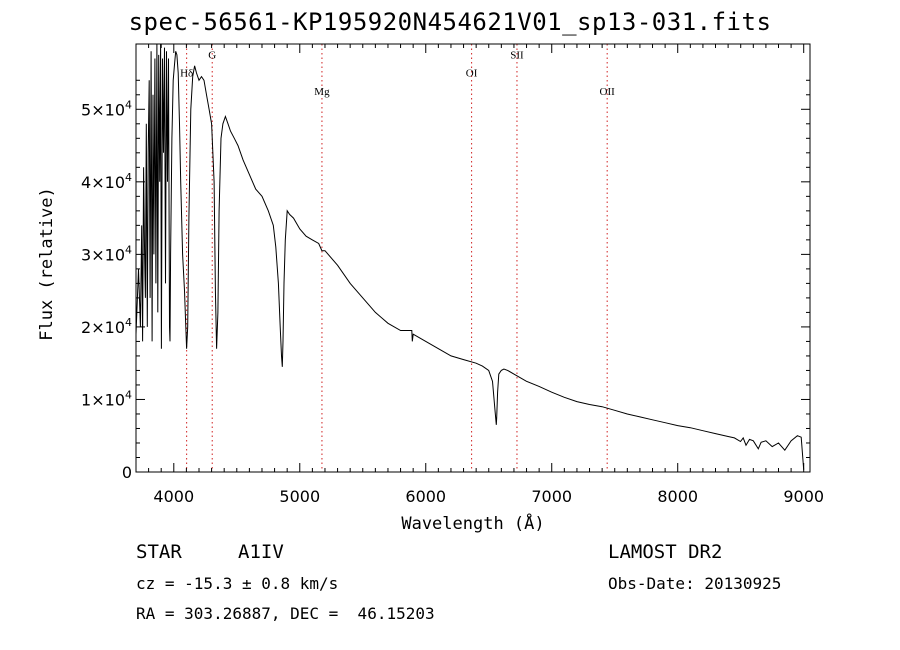 Image resolution: width=900 pixels, height=650 pixels. Describe the element at coordinates (237, 583) in the screenshot. I see `redshift-text: cz = -15.3 ± 0.8 km/s` at that location.